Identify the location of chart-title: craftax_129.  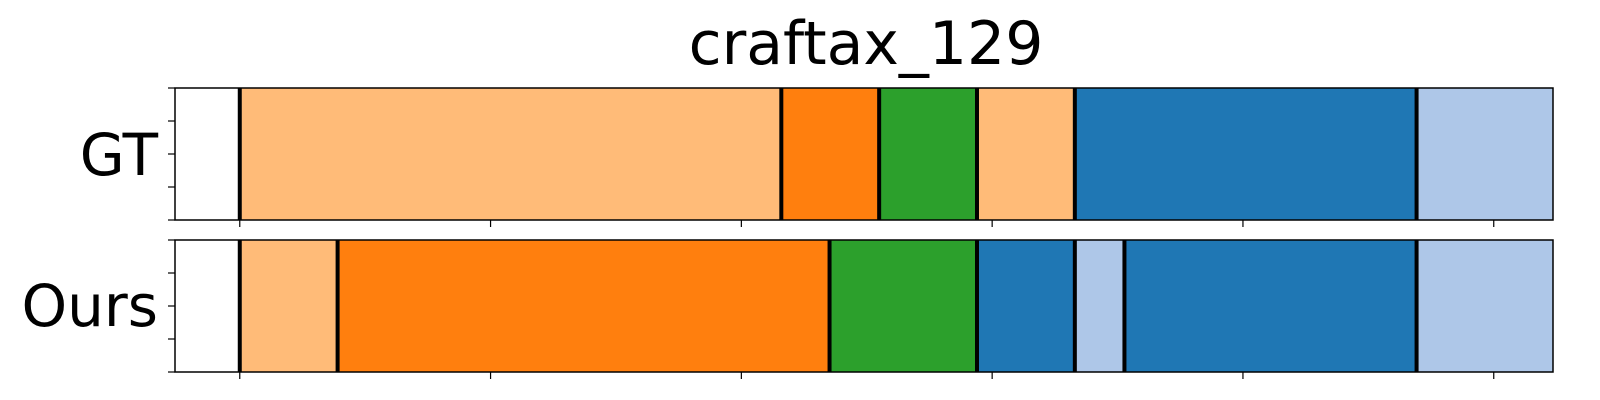
(866, 44).